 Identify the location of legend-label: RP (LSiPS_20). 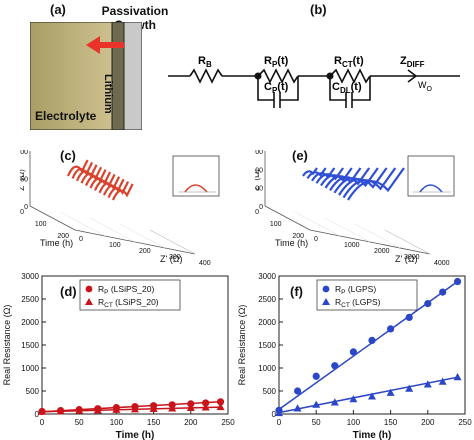
(126, 290).